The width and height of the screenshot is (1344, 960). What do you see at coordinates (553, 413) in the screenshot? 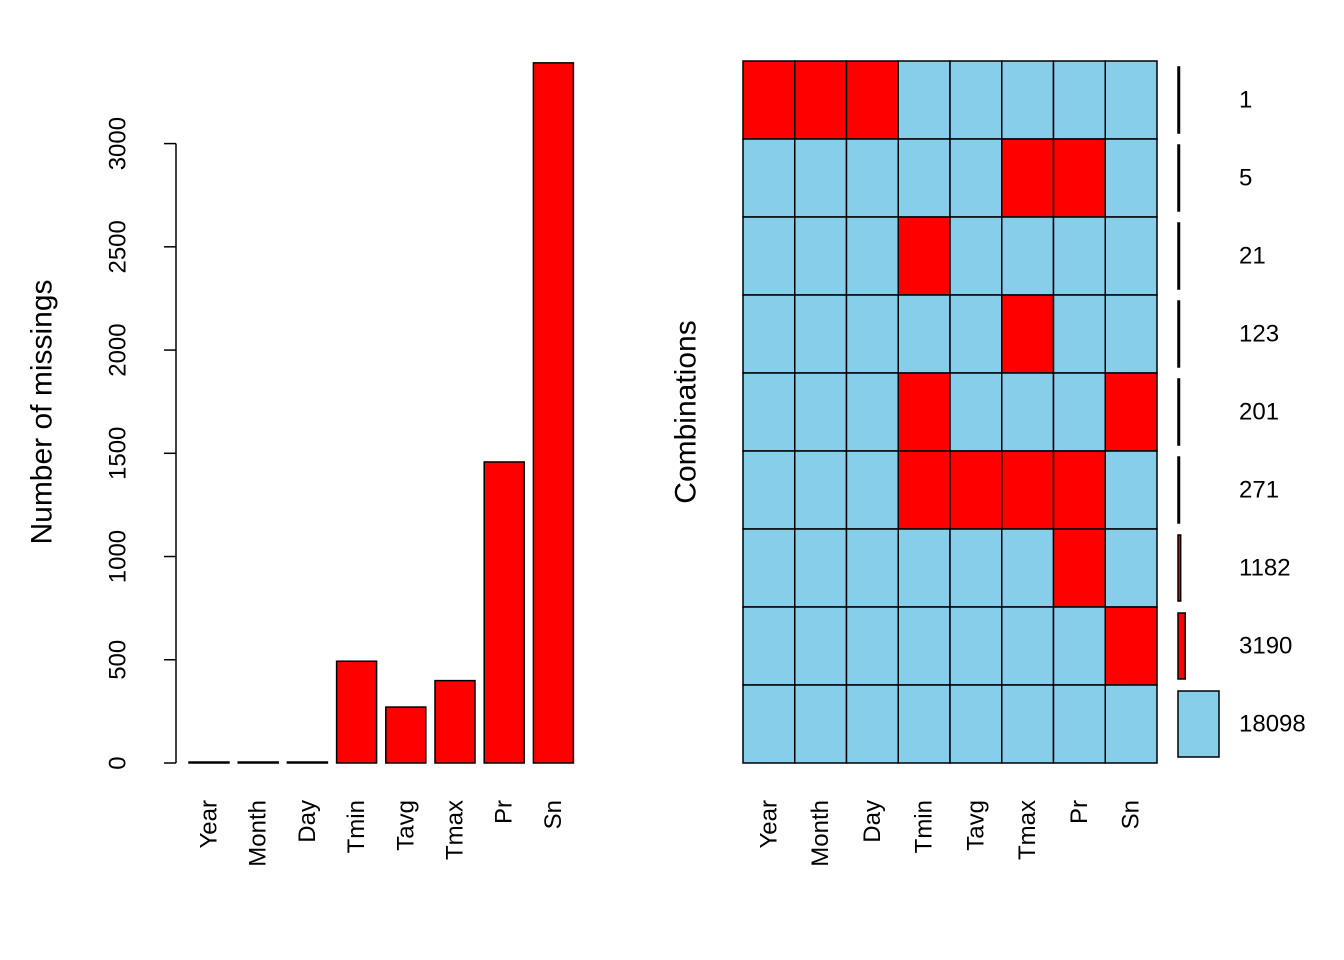
I see `bar-sn` at bounding box center [553, 413].